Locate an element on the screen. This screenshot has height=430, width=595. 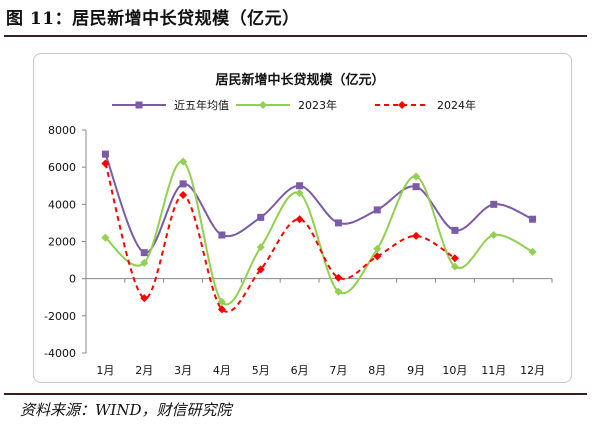
y-tick-label: 6000 is located at coordinates (62, 167).